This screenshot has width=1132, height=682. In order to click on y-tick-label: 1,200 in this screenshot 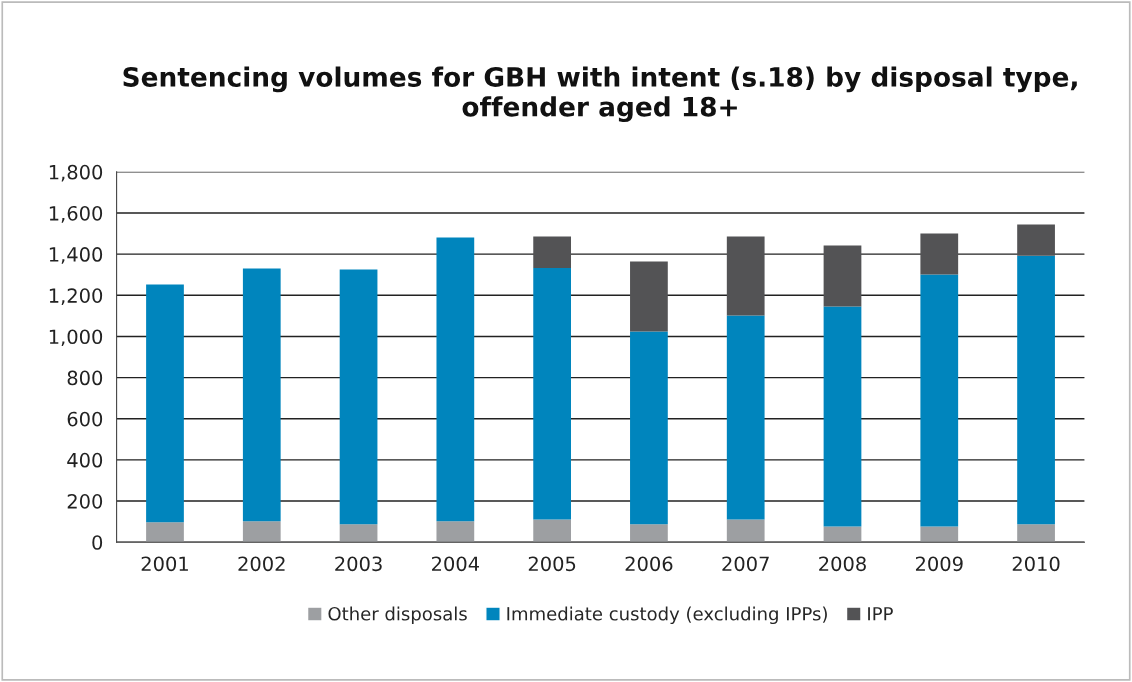, I will do `click(76, 296)`.